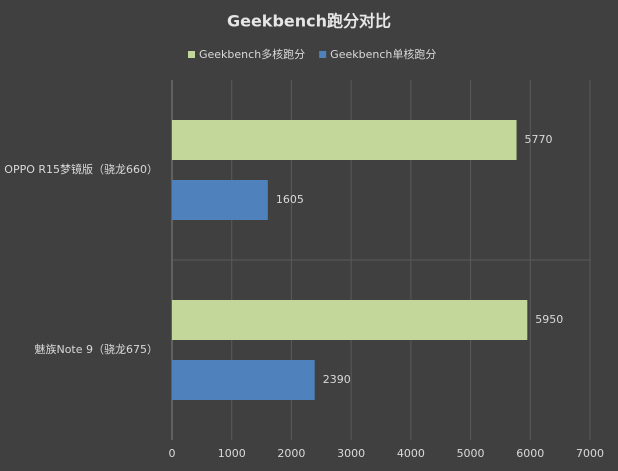 This screenshot has width=618, height=471. Describe the element at coordinates (337, 379) in the screenshot. I see `data-label: 2390` at that location.